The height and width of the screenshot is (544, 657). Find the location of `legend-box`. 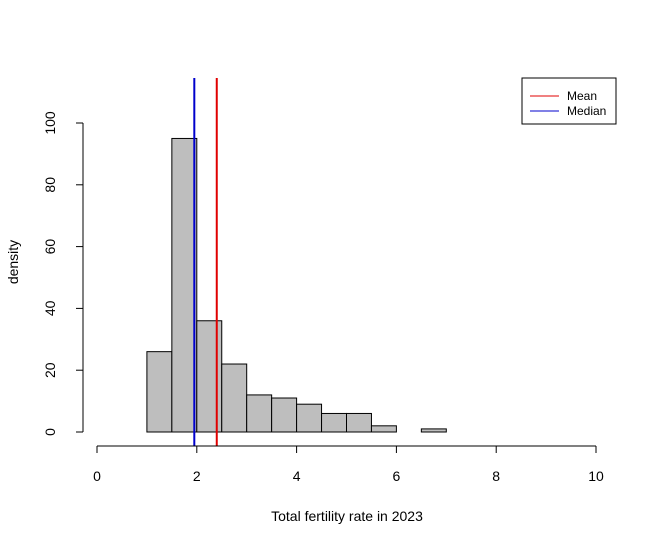

legend-box is located at coordinates (569, 101).